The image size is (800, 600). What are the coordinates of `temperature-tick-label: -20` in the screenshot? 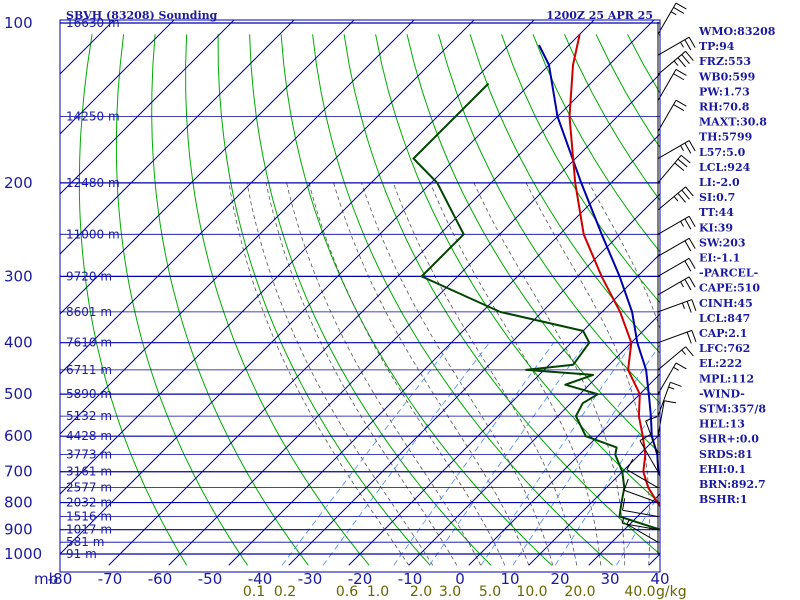 It's located at (360, 579).